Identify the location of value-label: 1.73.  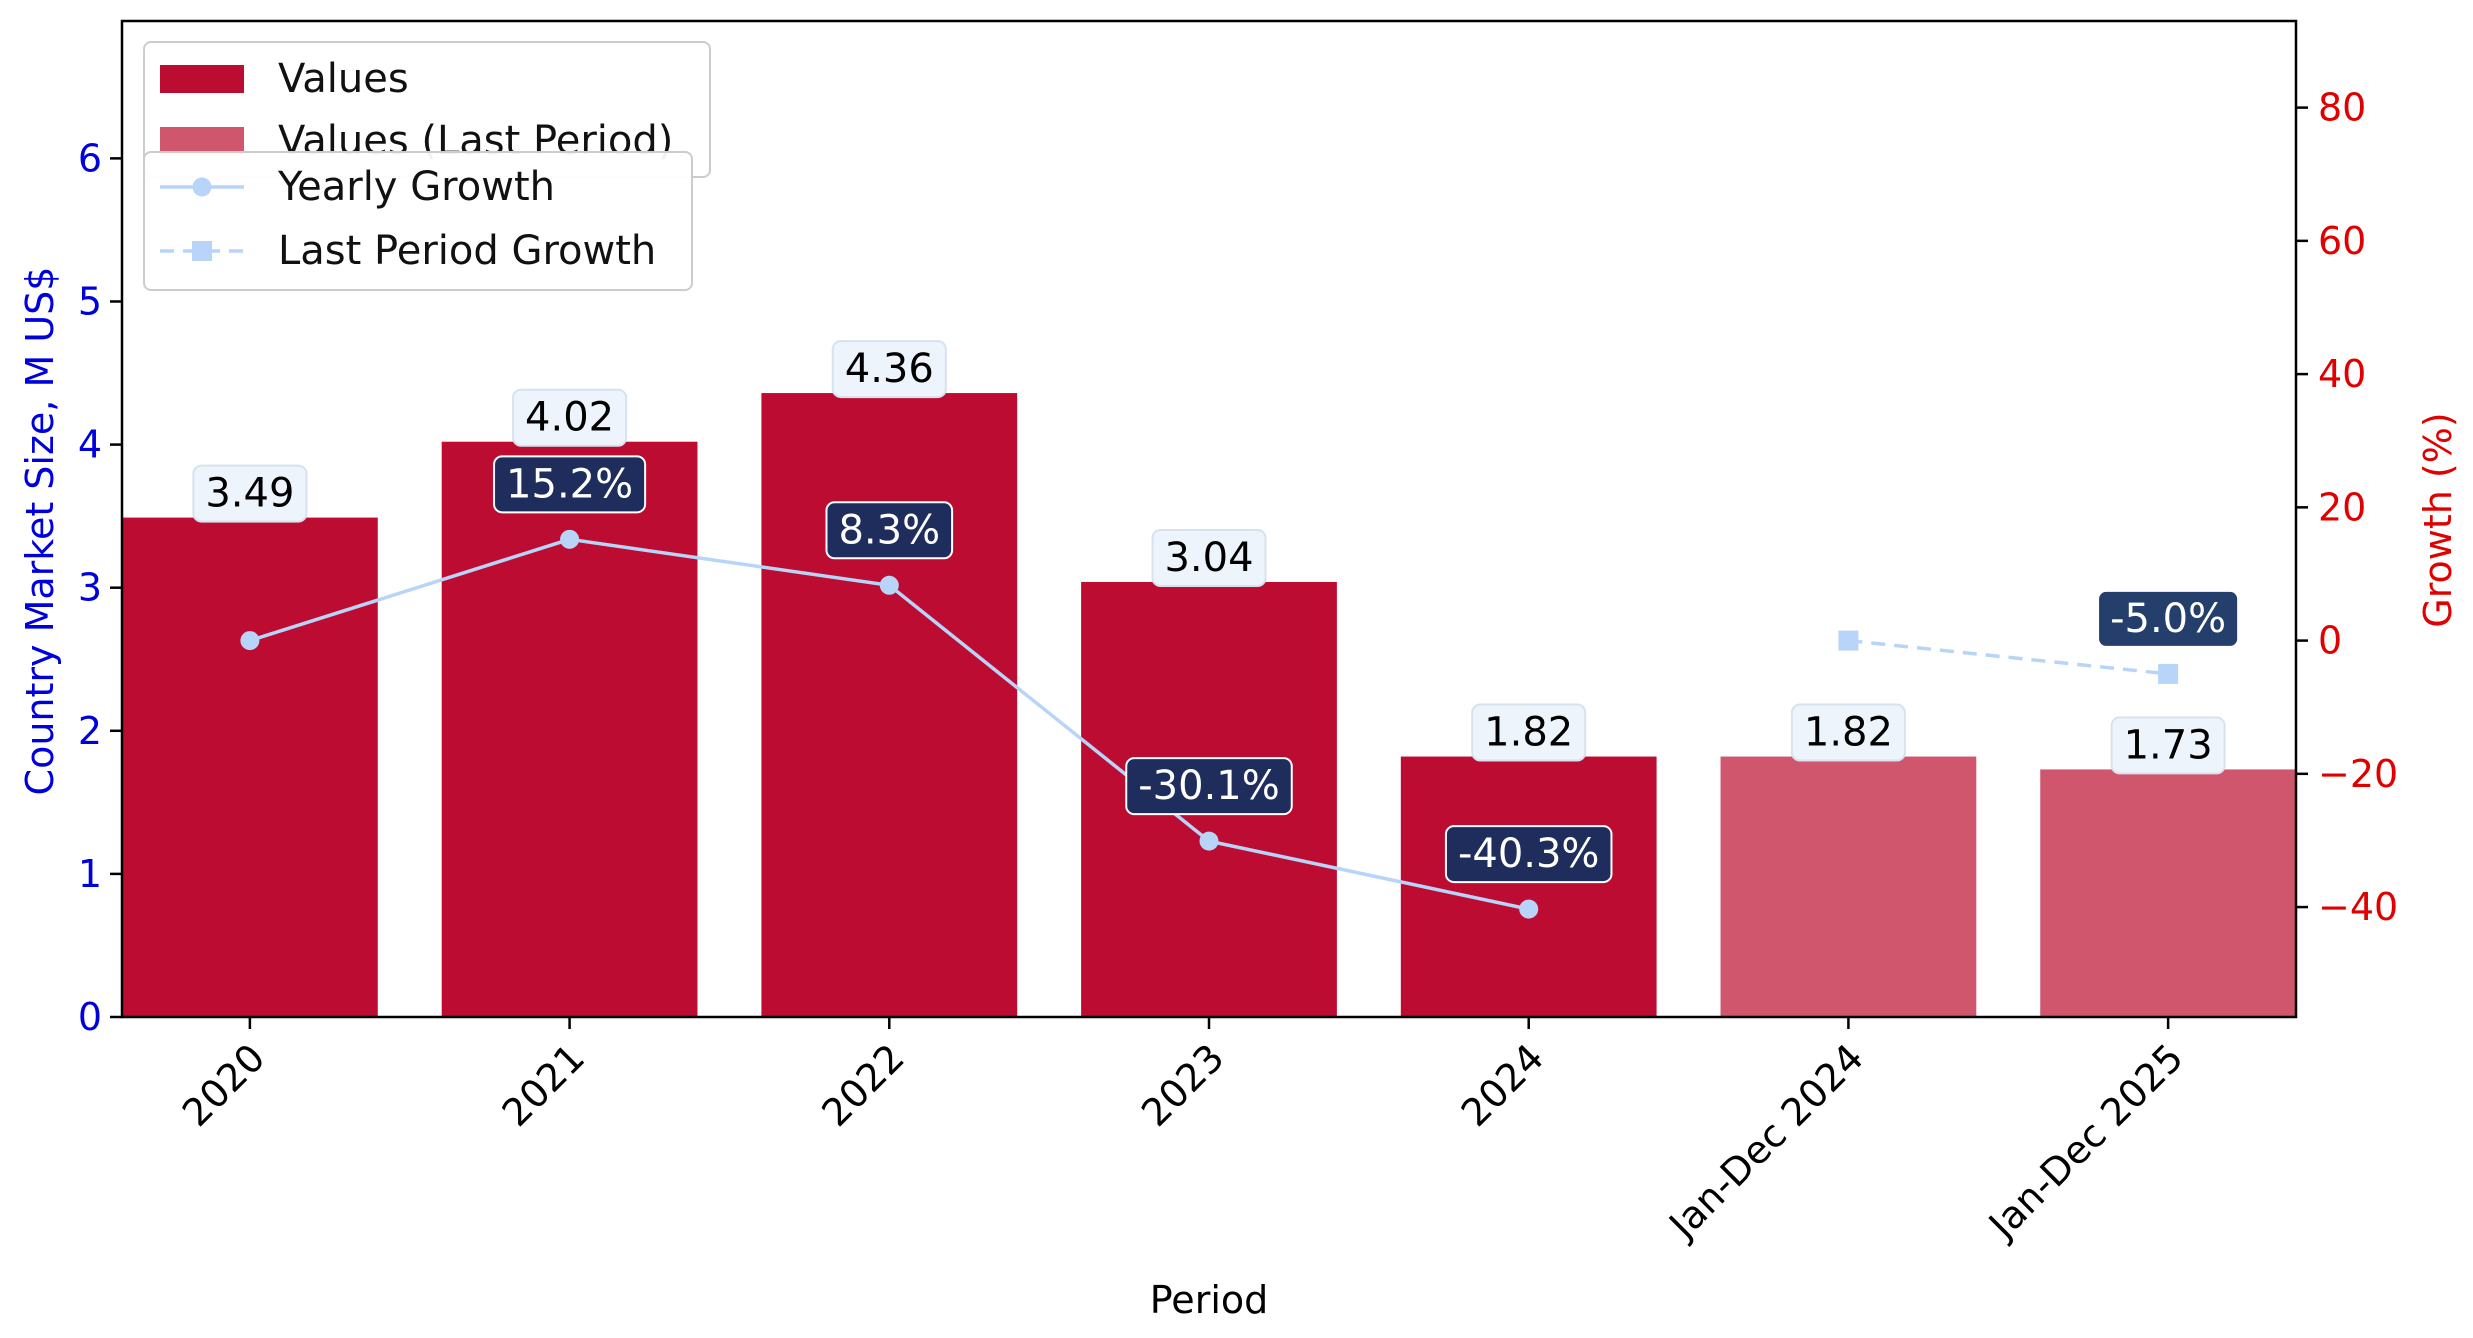
(2168, 745).